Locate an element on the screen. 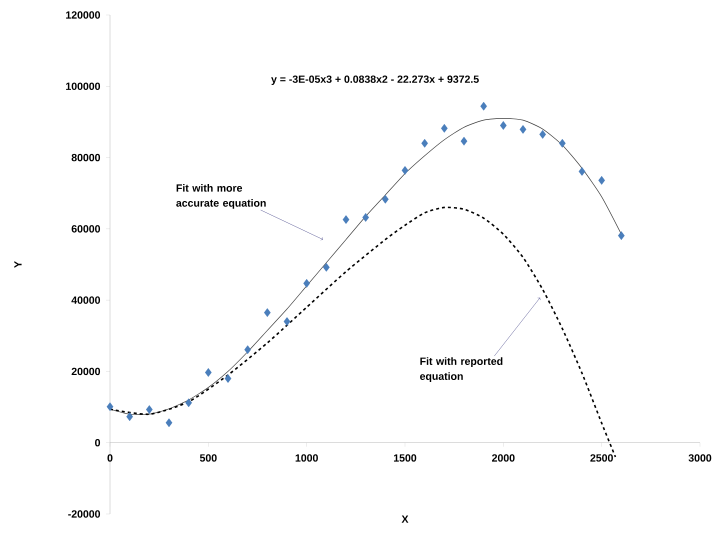  x-axis-title: X is located at coordinates (405, 519).